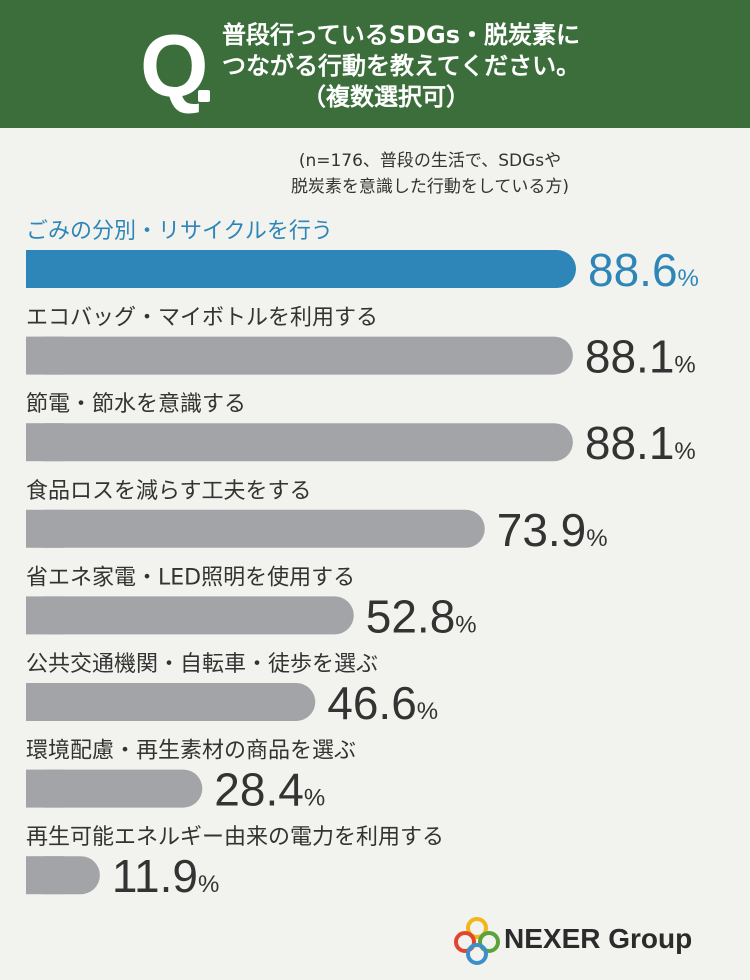  I want to click on category-label: 節電・節水を意識する, so click(136, 404).